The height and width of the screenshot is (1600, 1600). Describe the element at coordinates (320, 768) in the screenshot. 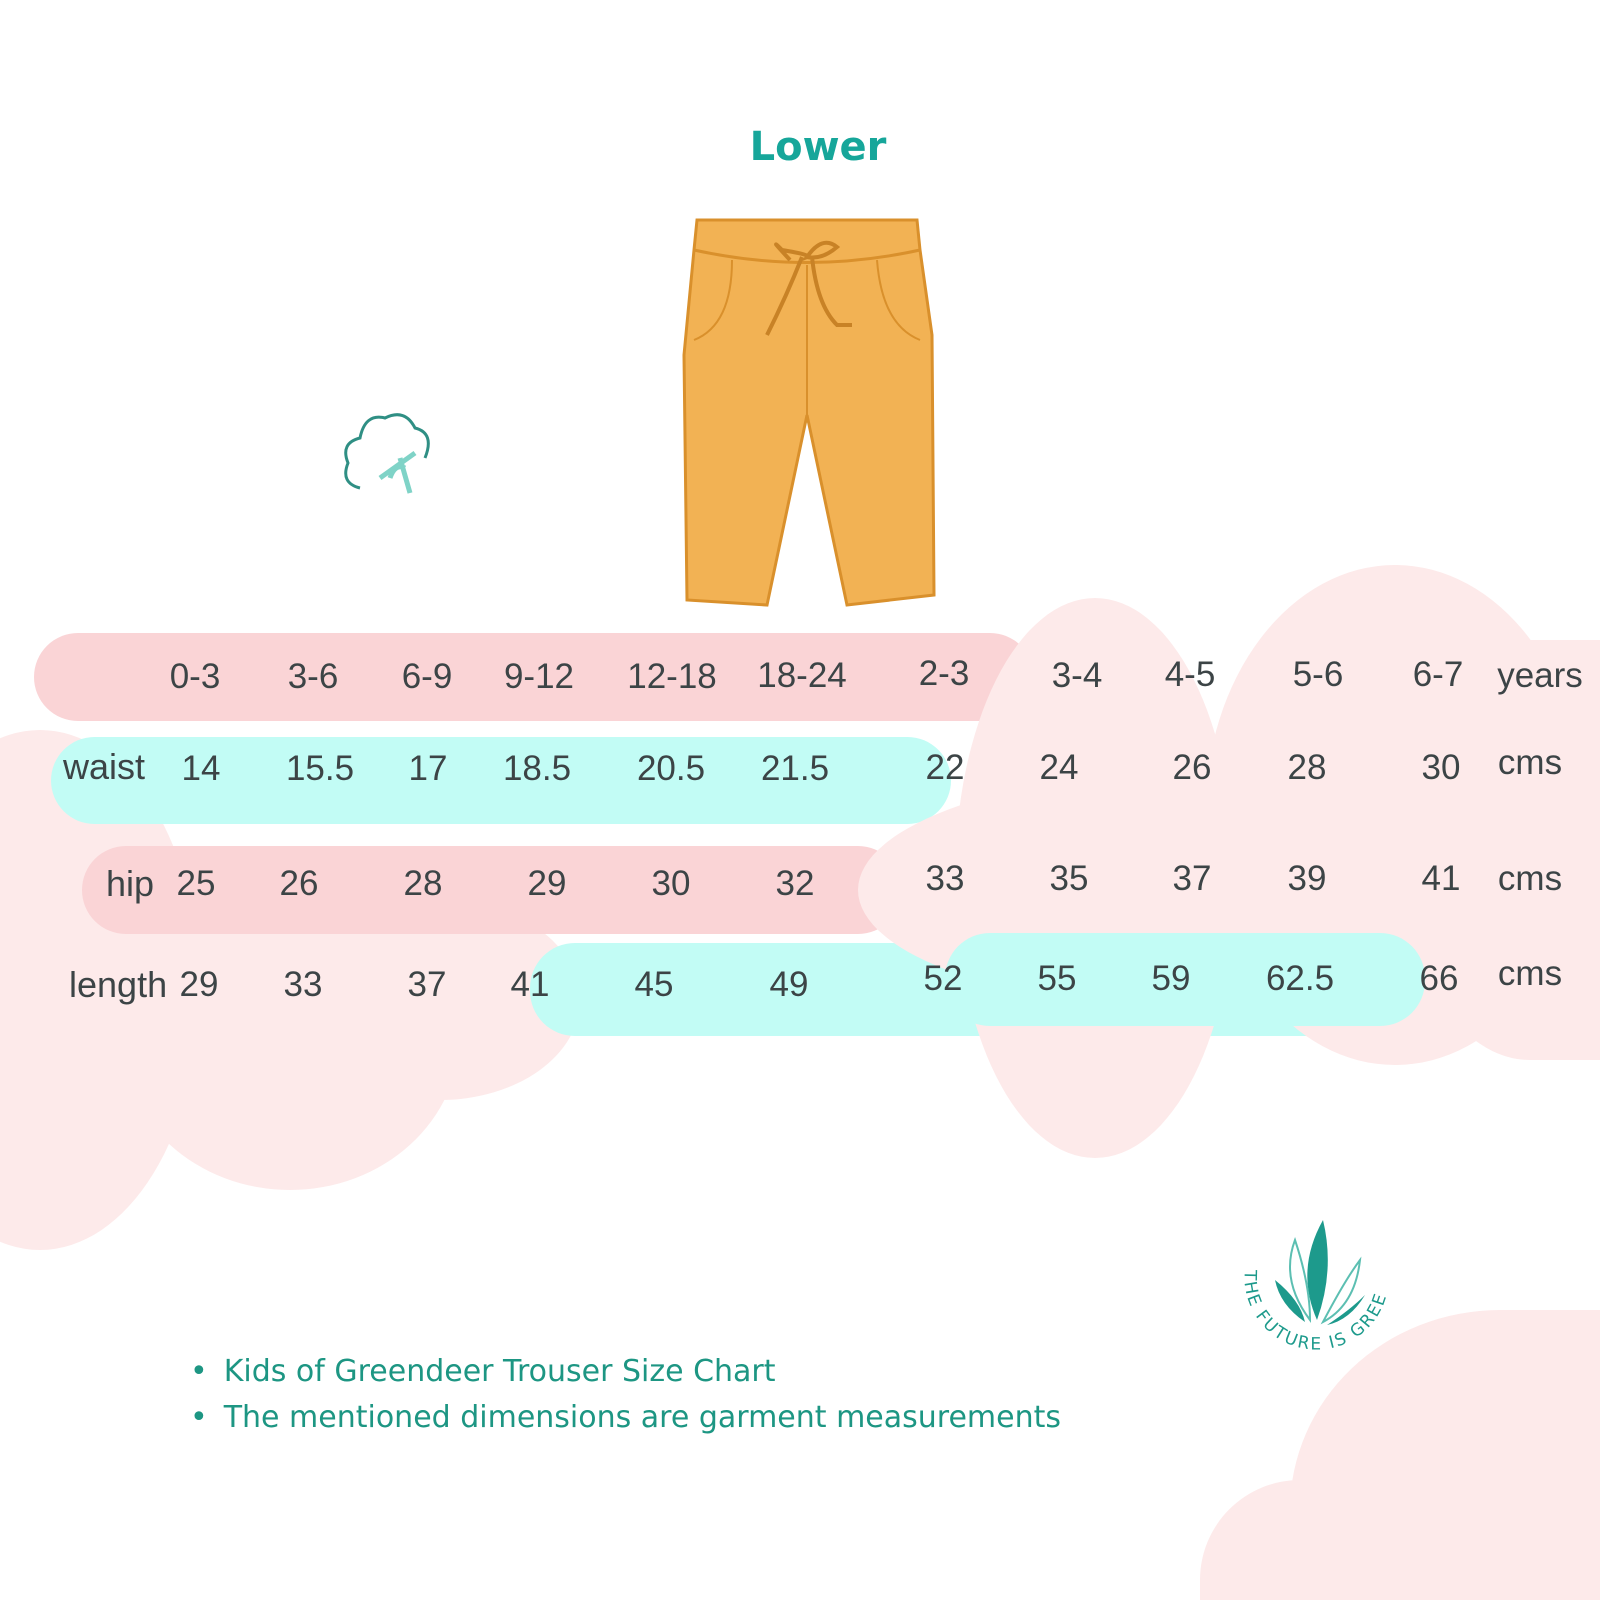

I see `value-cell: 15.5` at that location.